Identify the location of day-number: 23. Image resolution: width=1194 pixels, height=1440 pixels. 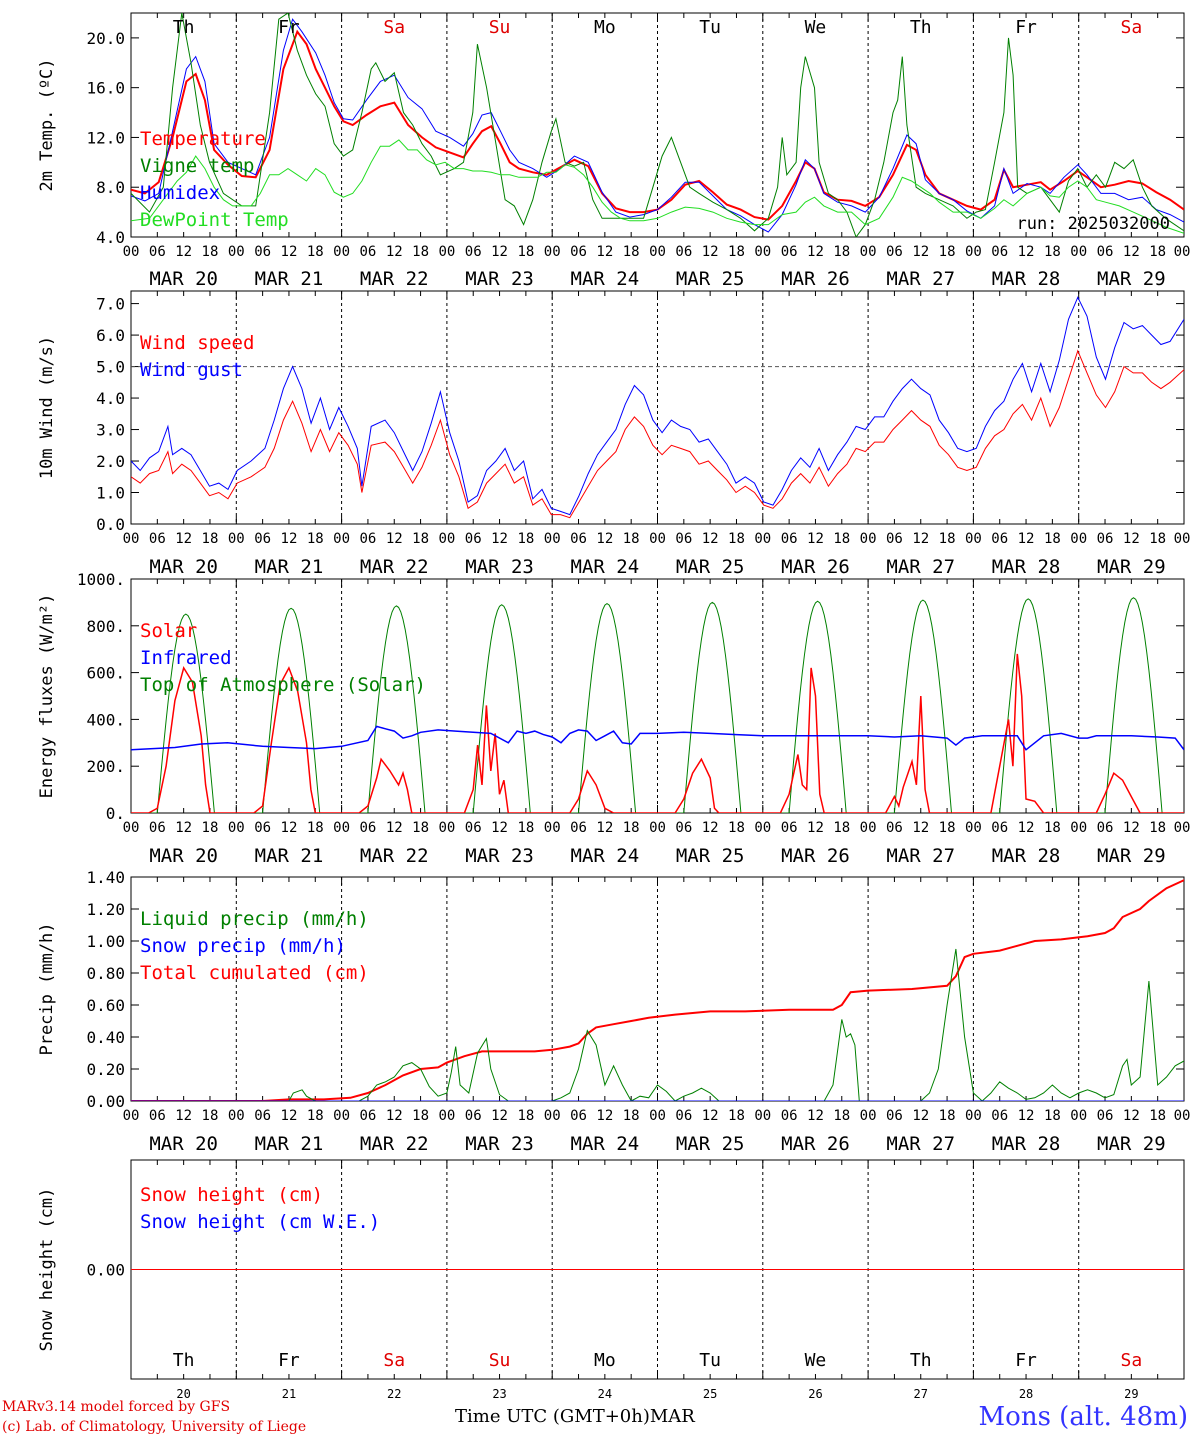
(499, 1394).